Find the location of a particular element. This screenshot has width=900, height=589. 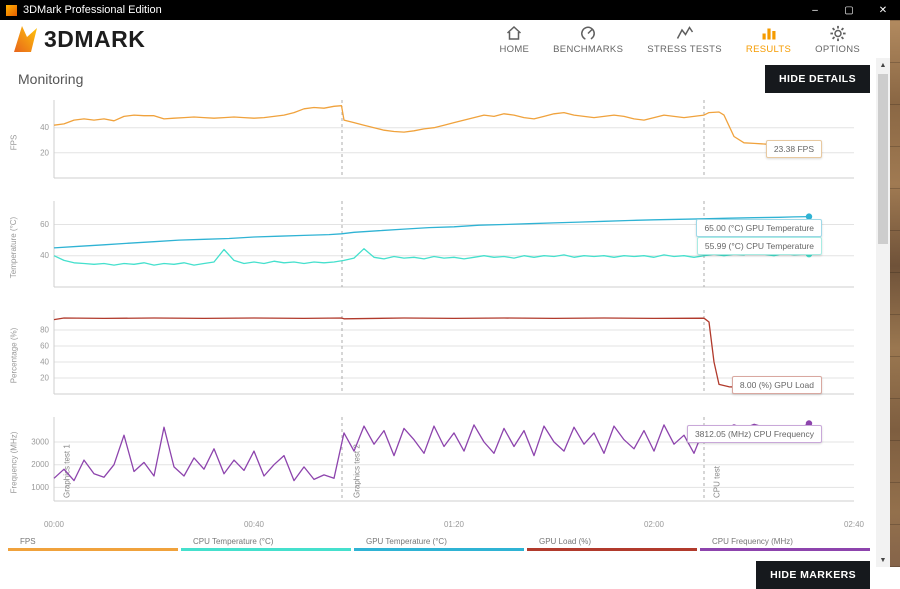

svg-text: Graphics test 1 is located at coordinates (67, 471).